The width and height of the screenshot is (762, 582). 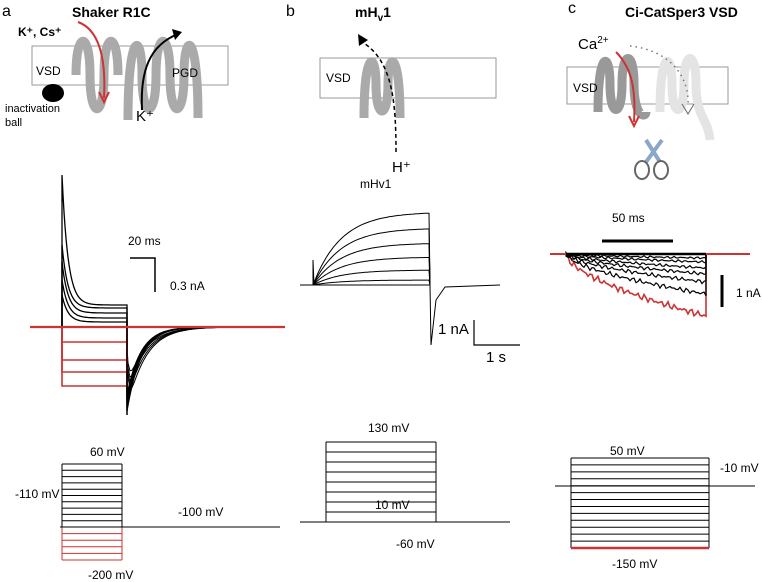 What do you see at coordinates (366, 12) in the screenshot?
I see `title-part: mH` at bounding box center [366, 12].